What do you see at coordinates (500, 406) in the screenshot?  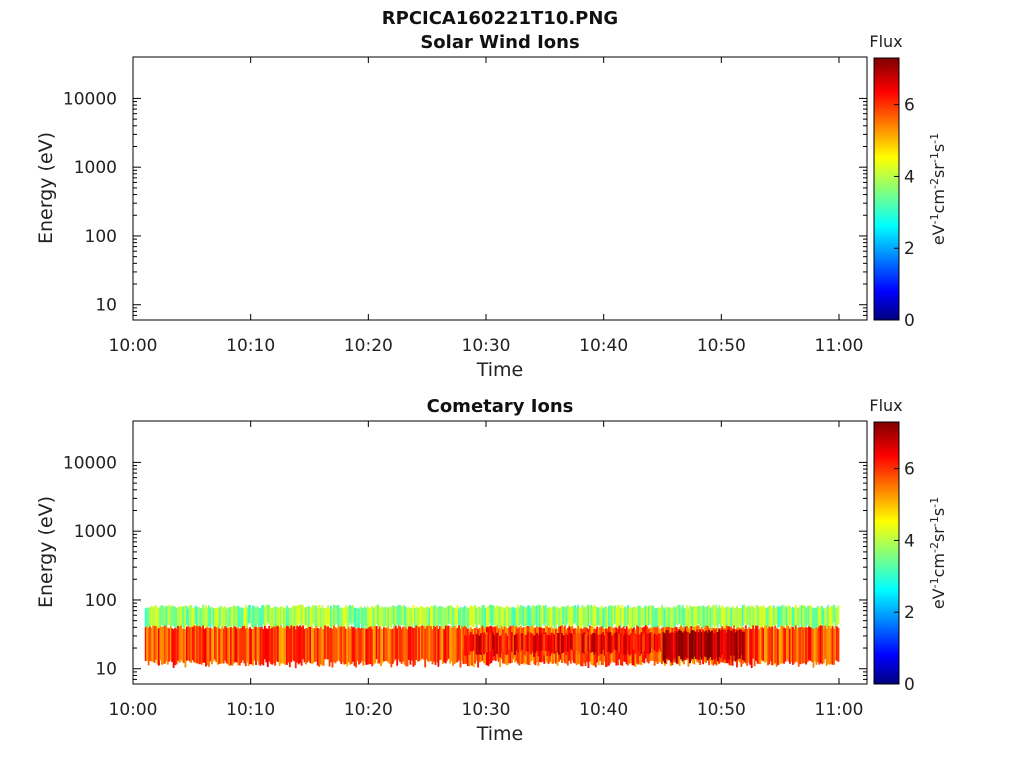 I see `panel-title: Cometary Ions` at bounding box center [500, 406].